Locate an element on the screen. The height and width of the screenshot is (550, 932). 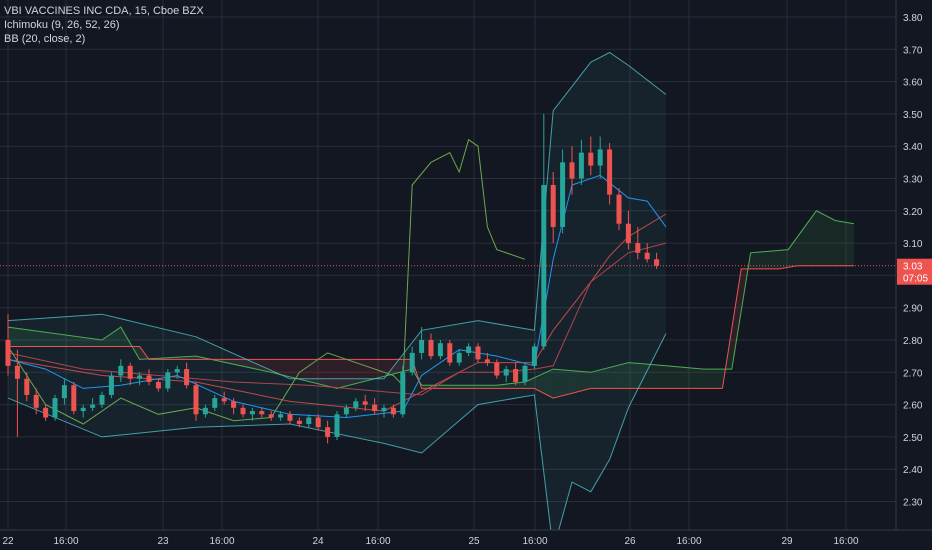
y-tick-label: 2.40 is located at coordinates (913, 470).